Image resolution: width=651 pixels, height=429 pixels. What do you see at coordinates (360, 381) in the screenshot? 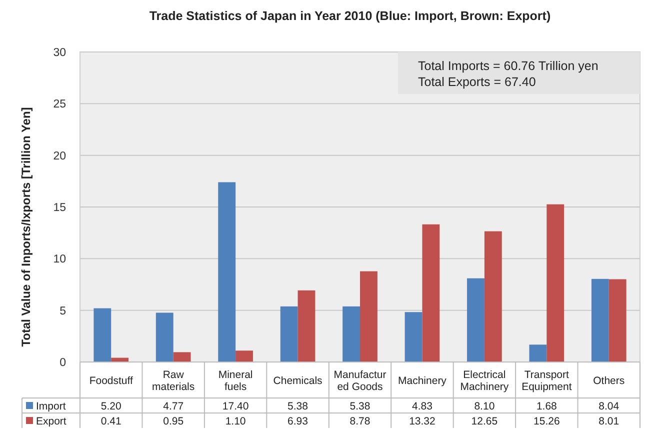
I see `x-tick-label: Manufactured Goods` at bounding box center [360, 381].